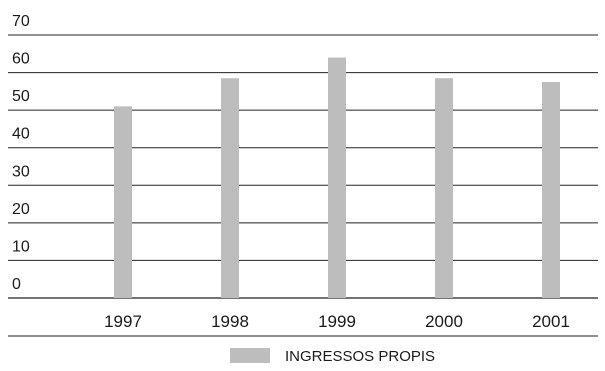 This screenshot has height=371, width=605. I want to click on legend: INGRESSOS PROPIS, so click(332, 356).